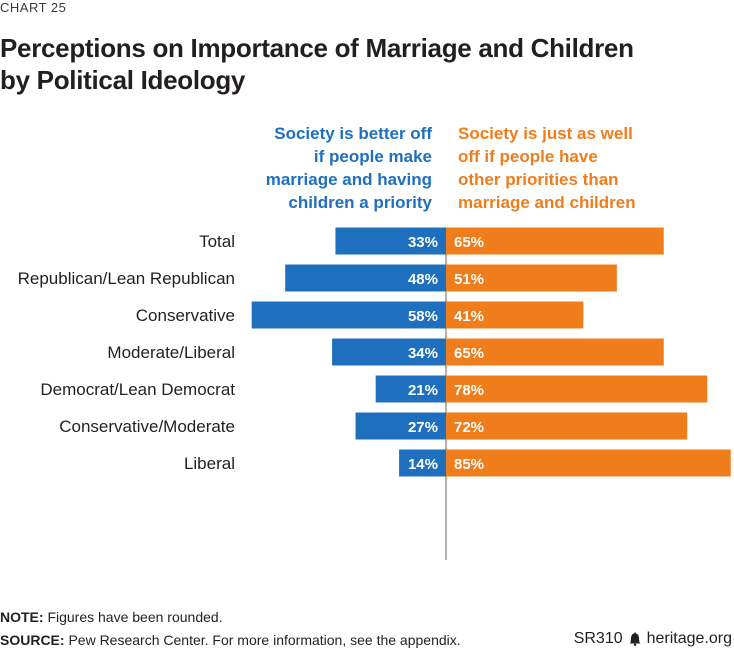  I want to click on note-text: Figures have been rounded., so click(133, 617).